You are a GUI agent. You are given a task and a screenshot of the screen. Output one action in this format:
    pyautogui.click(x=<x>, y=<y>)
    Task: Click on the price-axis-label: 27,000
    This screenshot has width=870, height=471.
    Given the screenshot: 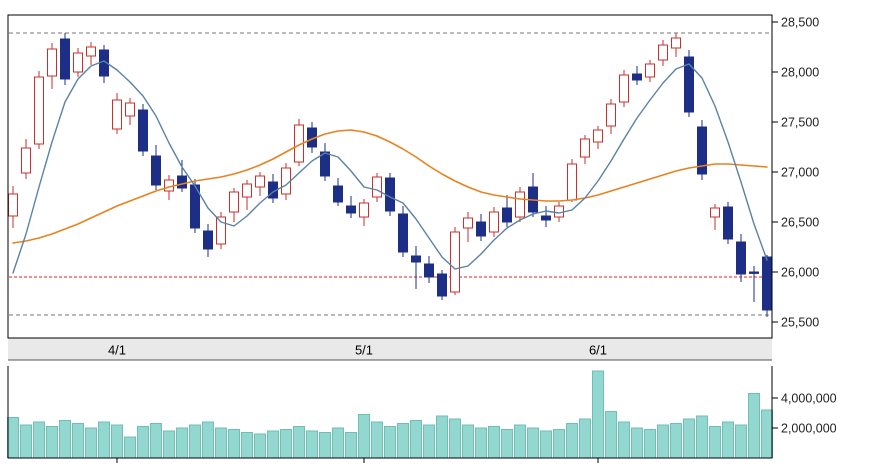 What is the action you would take?
    pyautogui.click(x=800, y=173)
    